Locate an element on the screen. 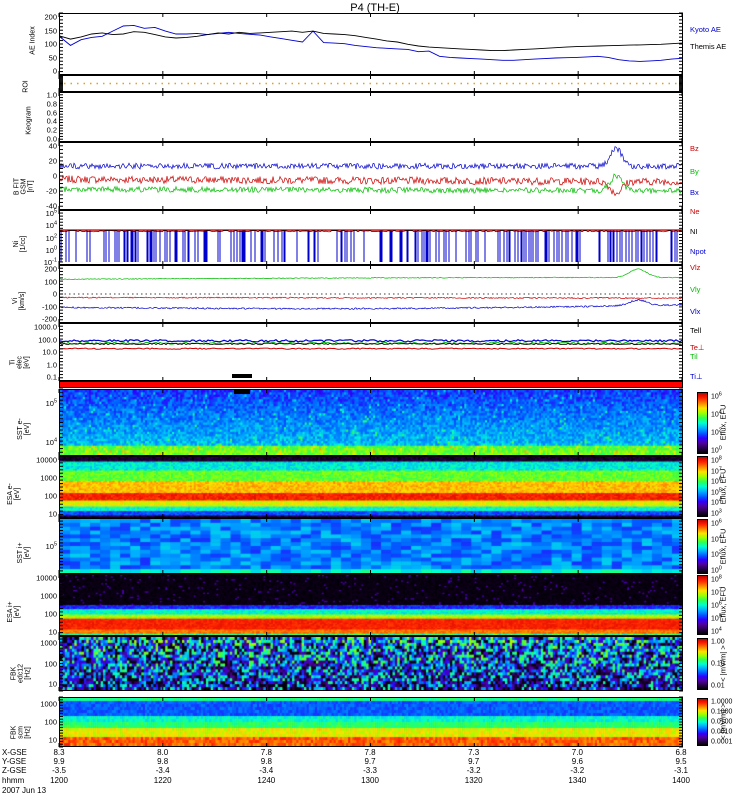 Image resolution: width=750 pixels, height=800 pixels. axis-value: 1240 is located at coordinates (266, 780).